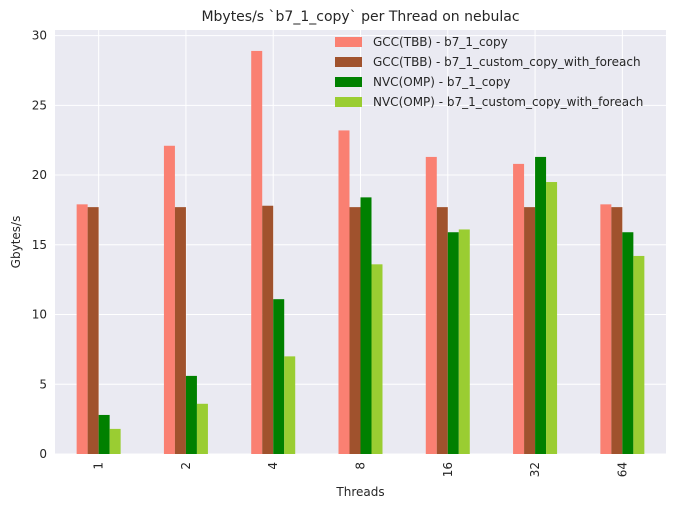  Describe the element at coordinates (508, 102) in the screenshot. I see `legend-label: NVC(OMP) - b7_1_custom_copy_with_foreach` at that location.